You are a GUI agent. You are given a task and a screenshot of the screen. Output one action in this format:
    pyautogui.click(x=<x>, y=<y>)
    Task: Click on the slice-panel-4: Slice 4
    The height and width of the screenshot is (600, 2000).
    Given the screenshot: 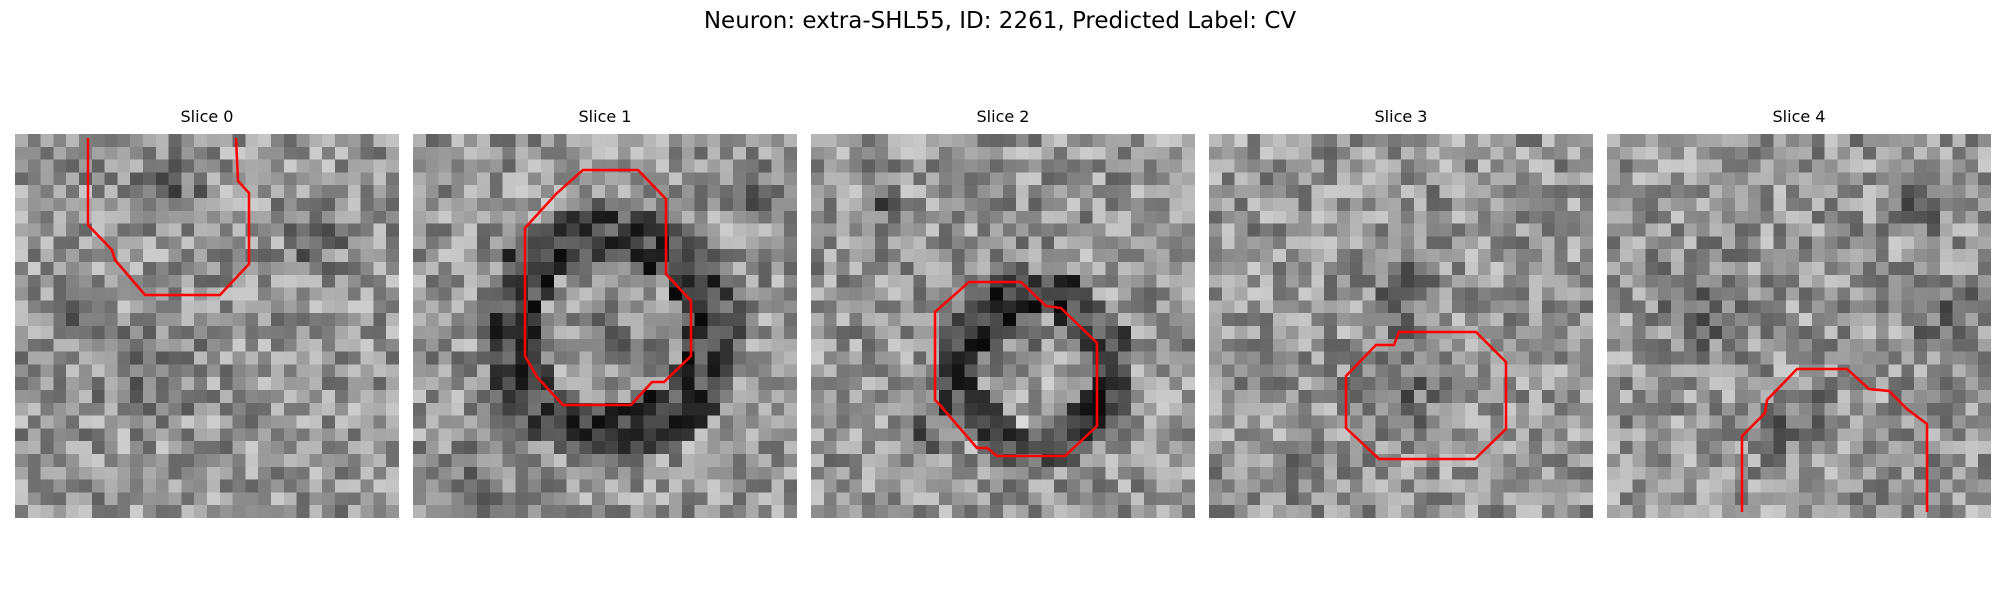 What is the action you would take?
    pyautogui.click(x=1799, y=312)
    